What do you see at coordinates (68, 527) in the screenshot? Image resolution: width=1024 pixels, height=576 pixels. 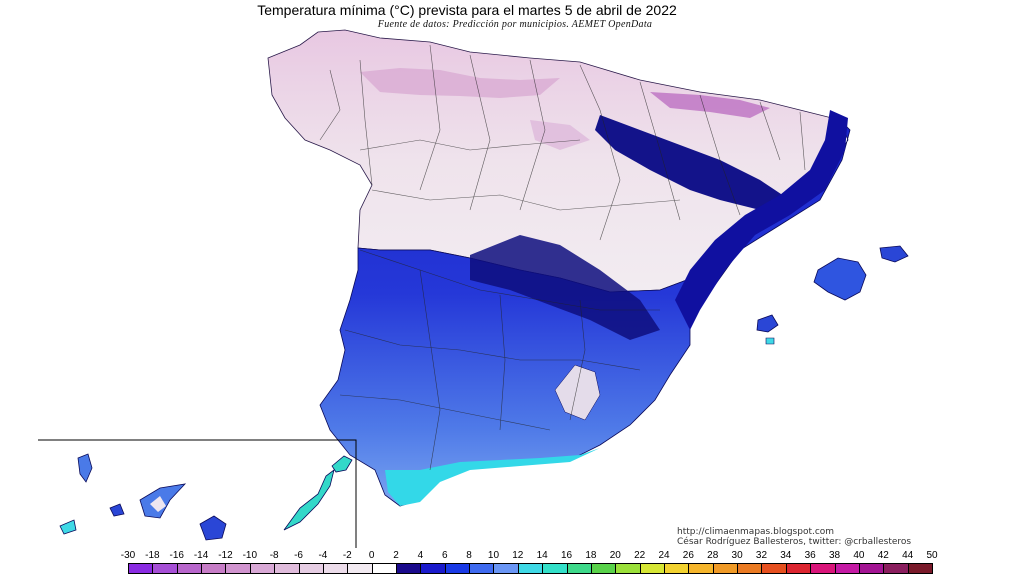 I see `el-hierro` at bounding box center [68, 527].